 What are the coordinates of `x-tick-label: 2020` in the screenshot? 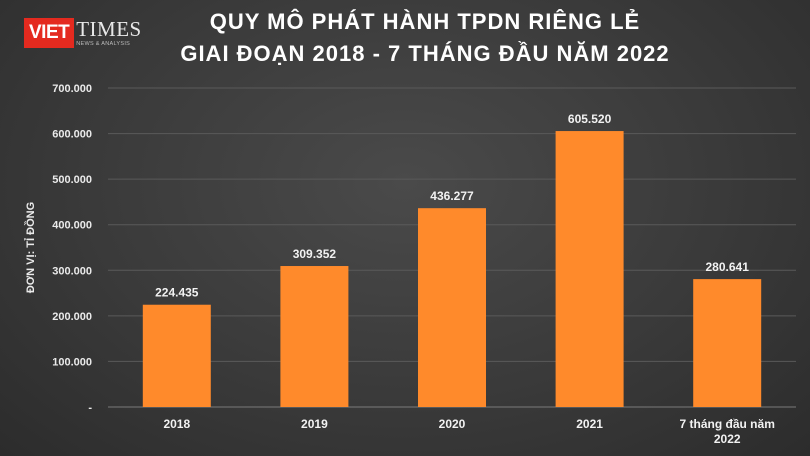 It's located at (452, 424).